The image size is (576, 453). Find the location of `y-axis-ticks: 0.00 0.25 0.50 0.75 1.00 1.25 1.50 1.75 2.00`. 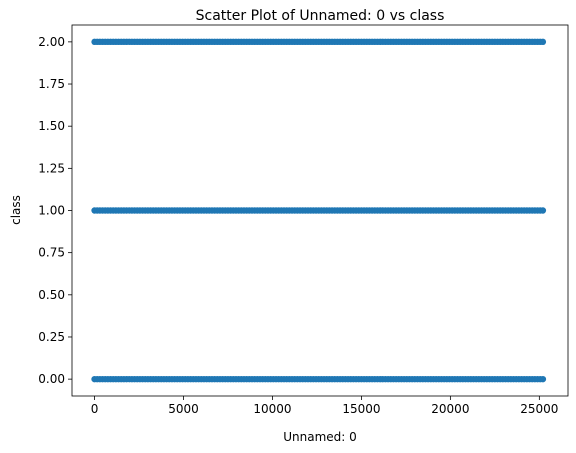

y-axis-ticks: 0.00 0.25 0.50 0.75 1.00 1.25 1.50 1.75 2.00 is located at coordinates (55, 210).